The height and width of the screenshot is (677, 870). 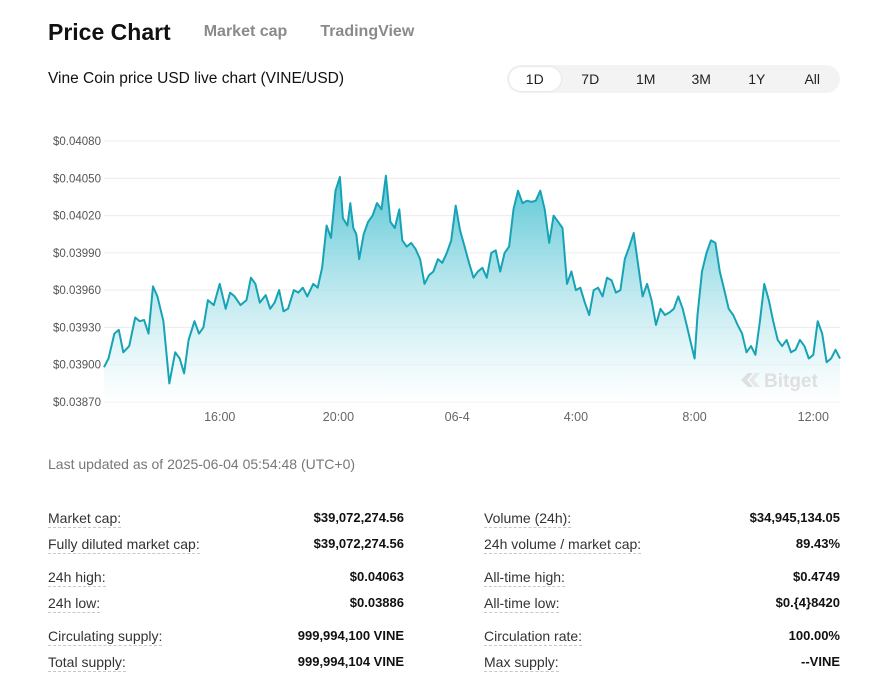 I want to click on stat-label: 24h volume / market cap:, so click(x=563, y=545).